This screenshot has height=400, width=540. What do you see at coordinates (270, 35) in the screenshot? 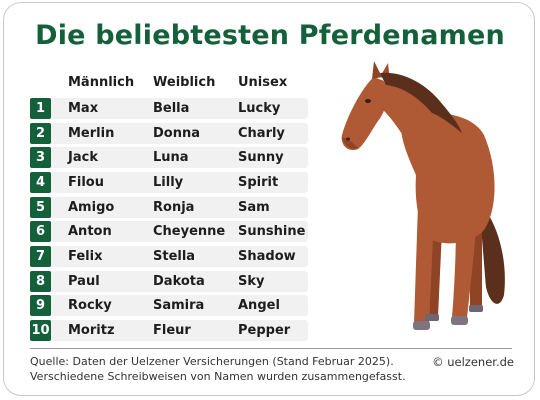
I see `page-title: Die beliebtesten Pferdenamen` at bounding box center [270, 35].